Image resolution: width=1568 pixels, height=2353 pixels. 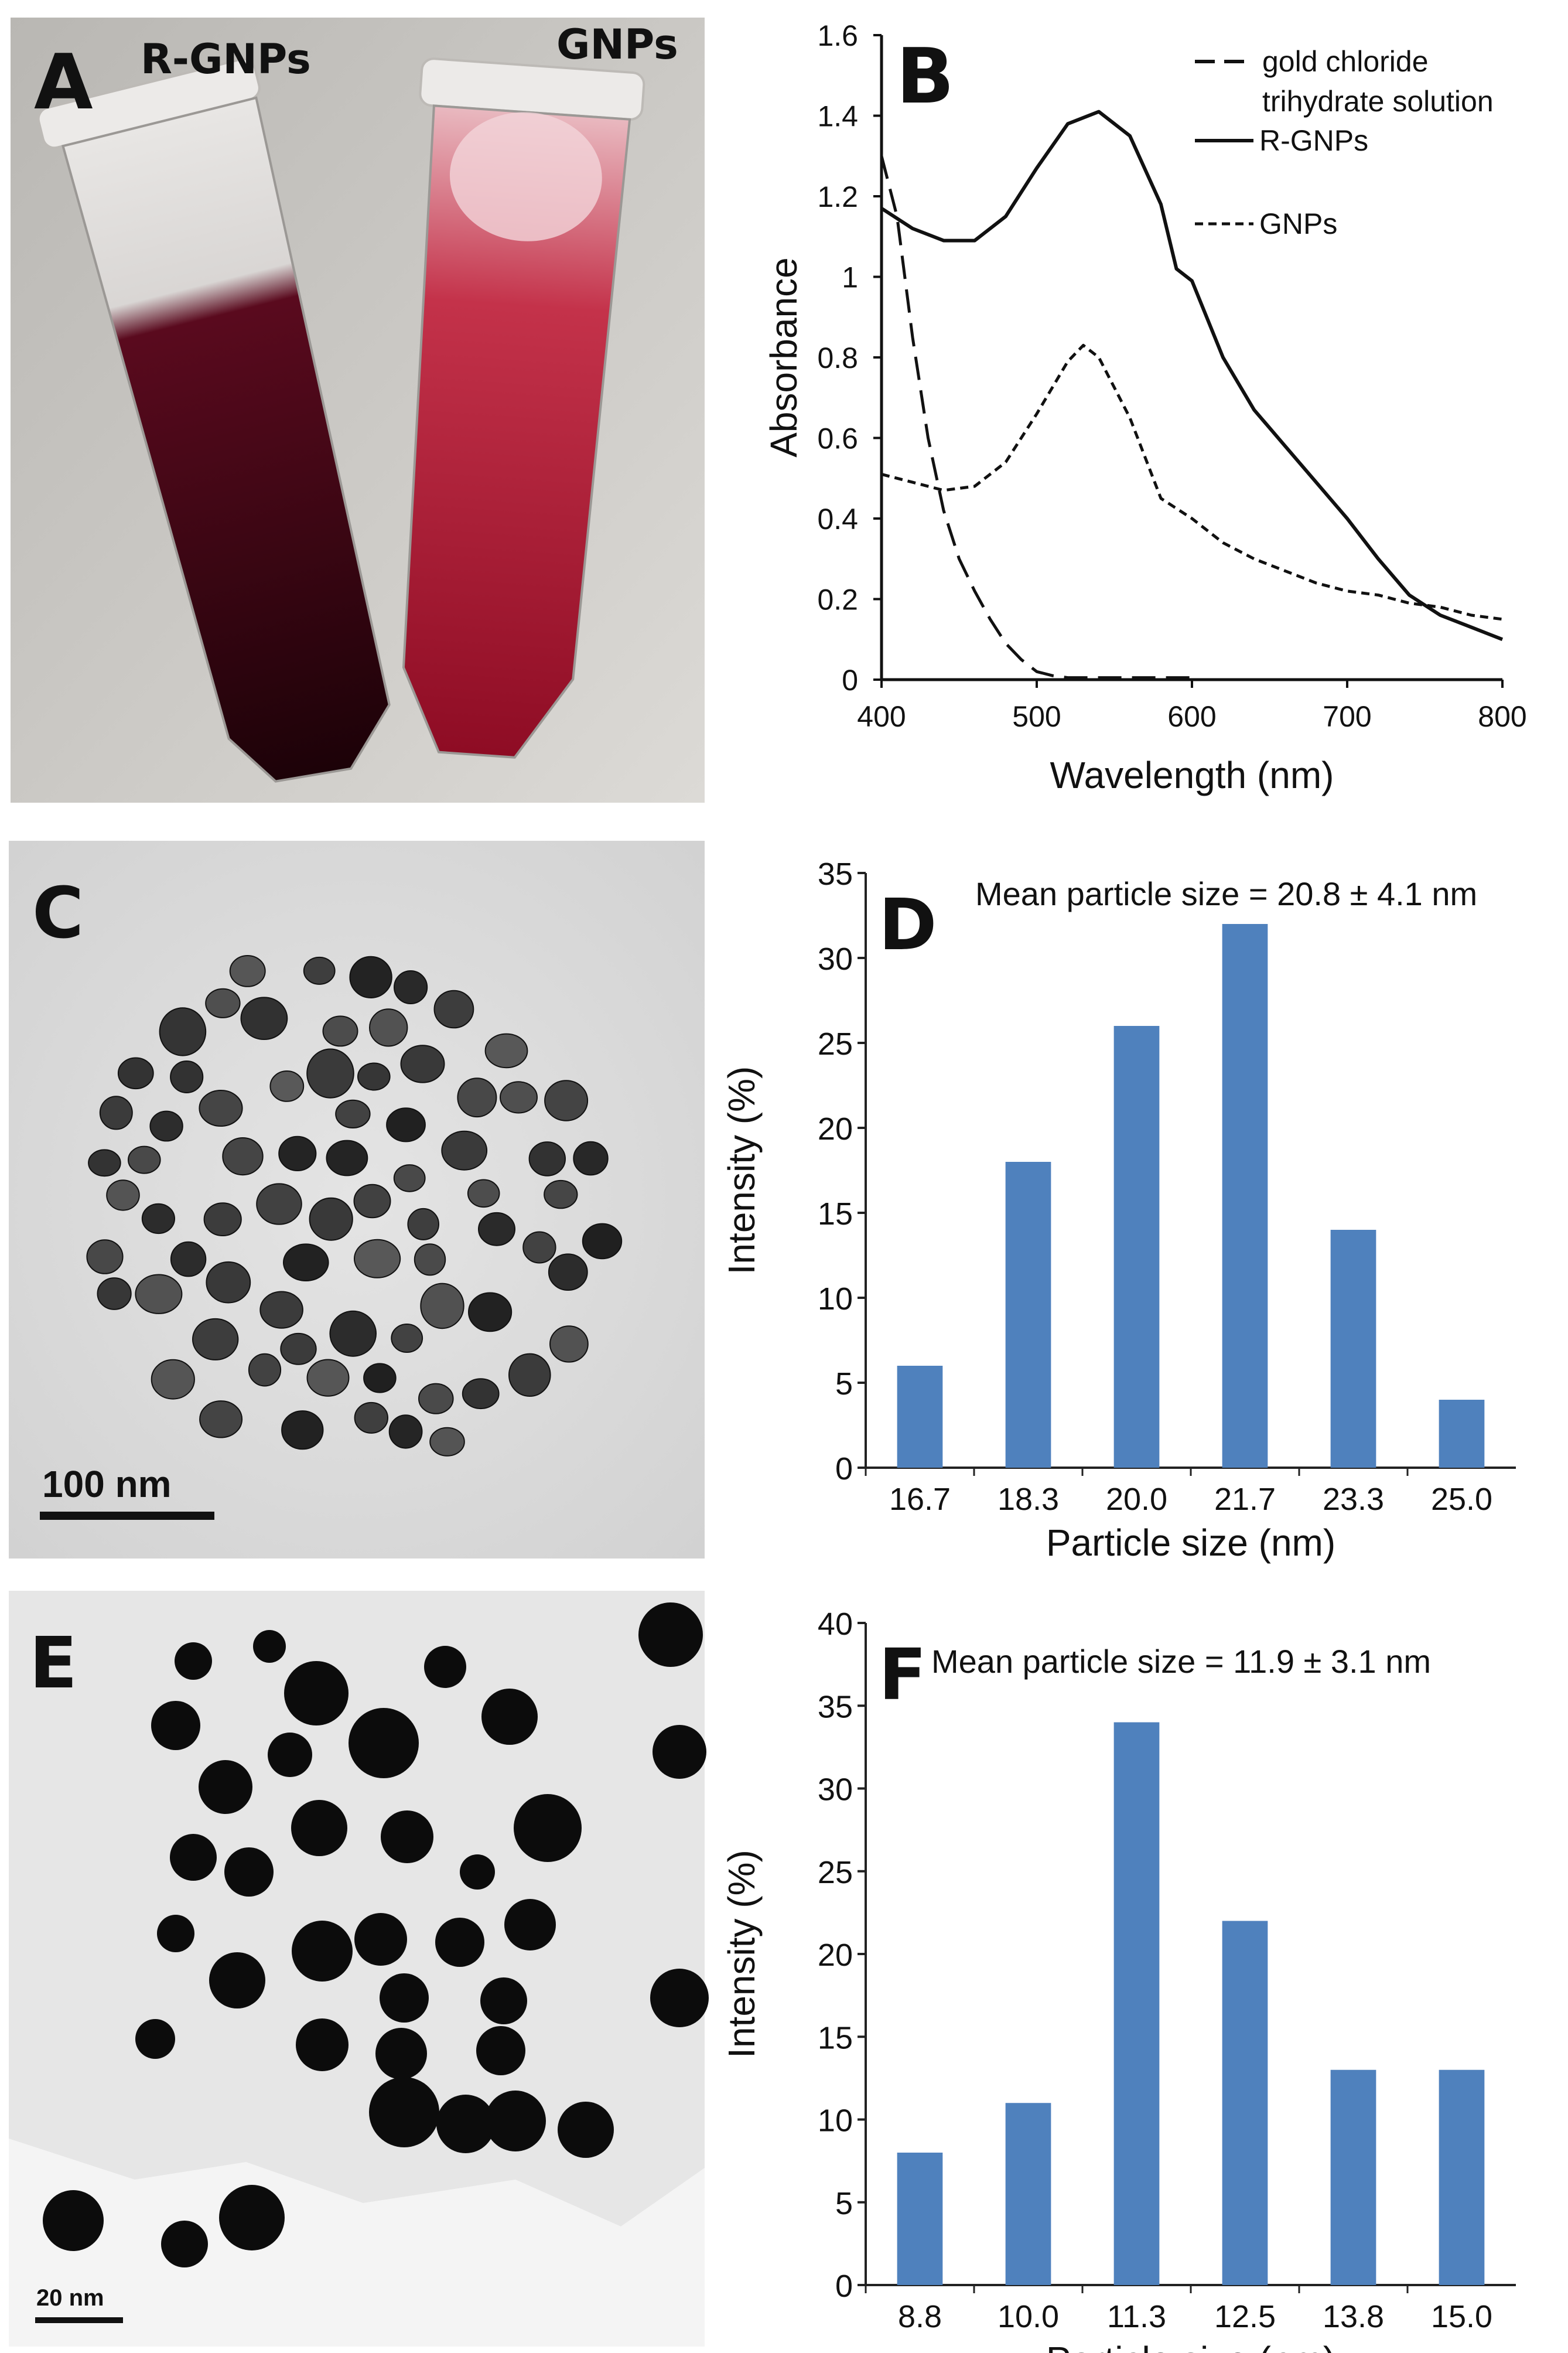 I want to click on chart-b-y-tick-label: 1.6, so click(x=837, y=35).